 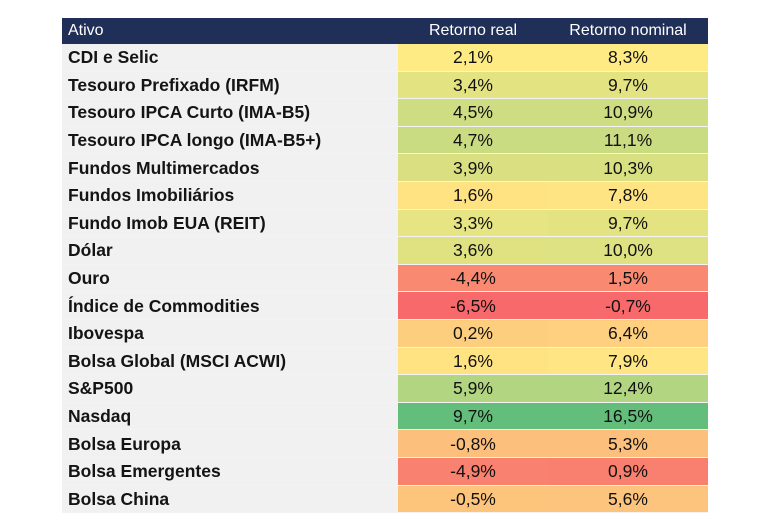 I want to click on table-row: Dólar 3,6% 10,0%, so click(x=385, y=250).